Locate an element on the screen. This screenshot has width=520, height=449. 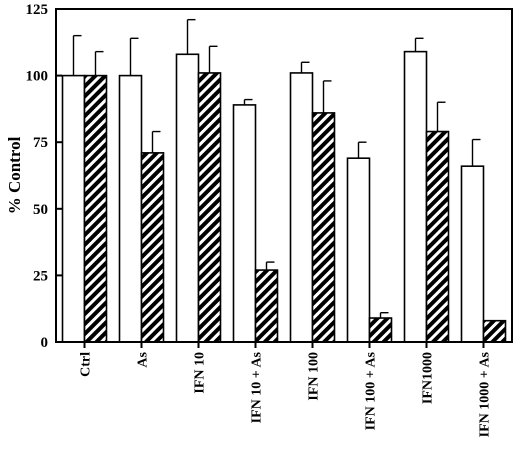
category-label: IFN 10 is located at coordinates (200, 373).